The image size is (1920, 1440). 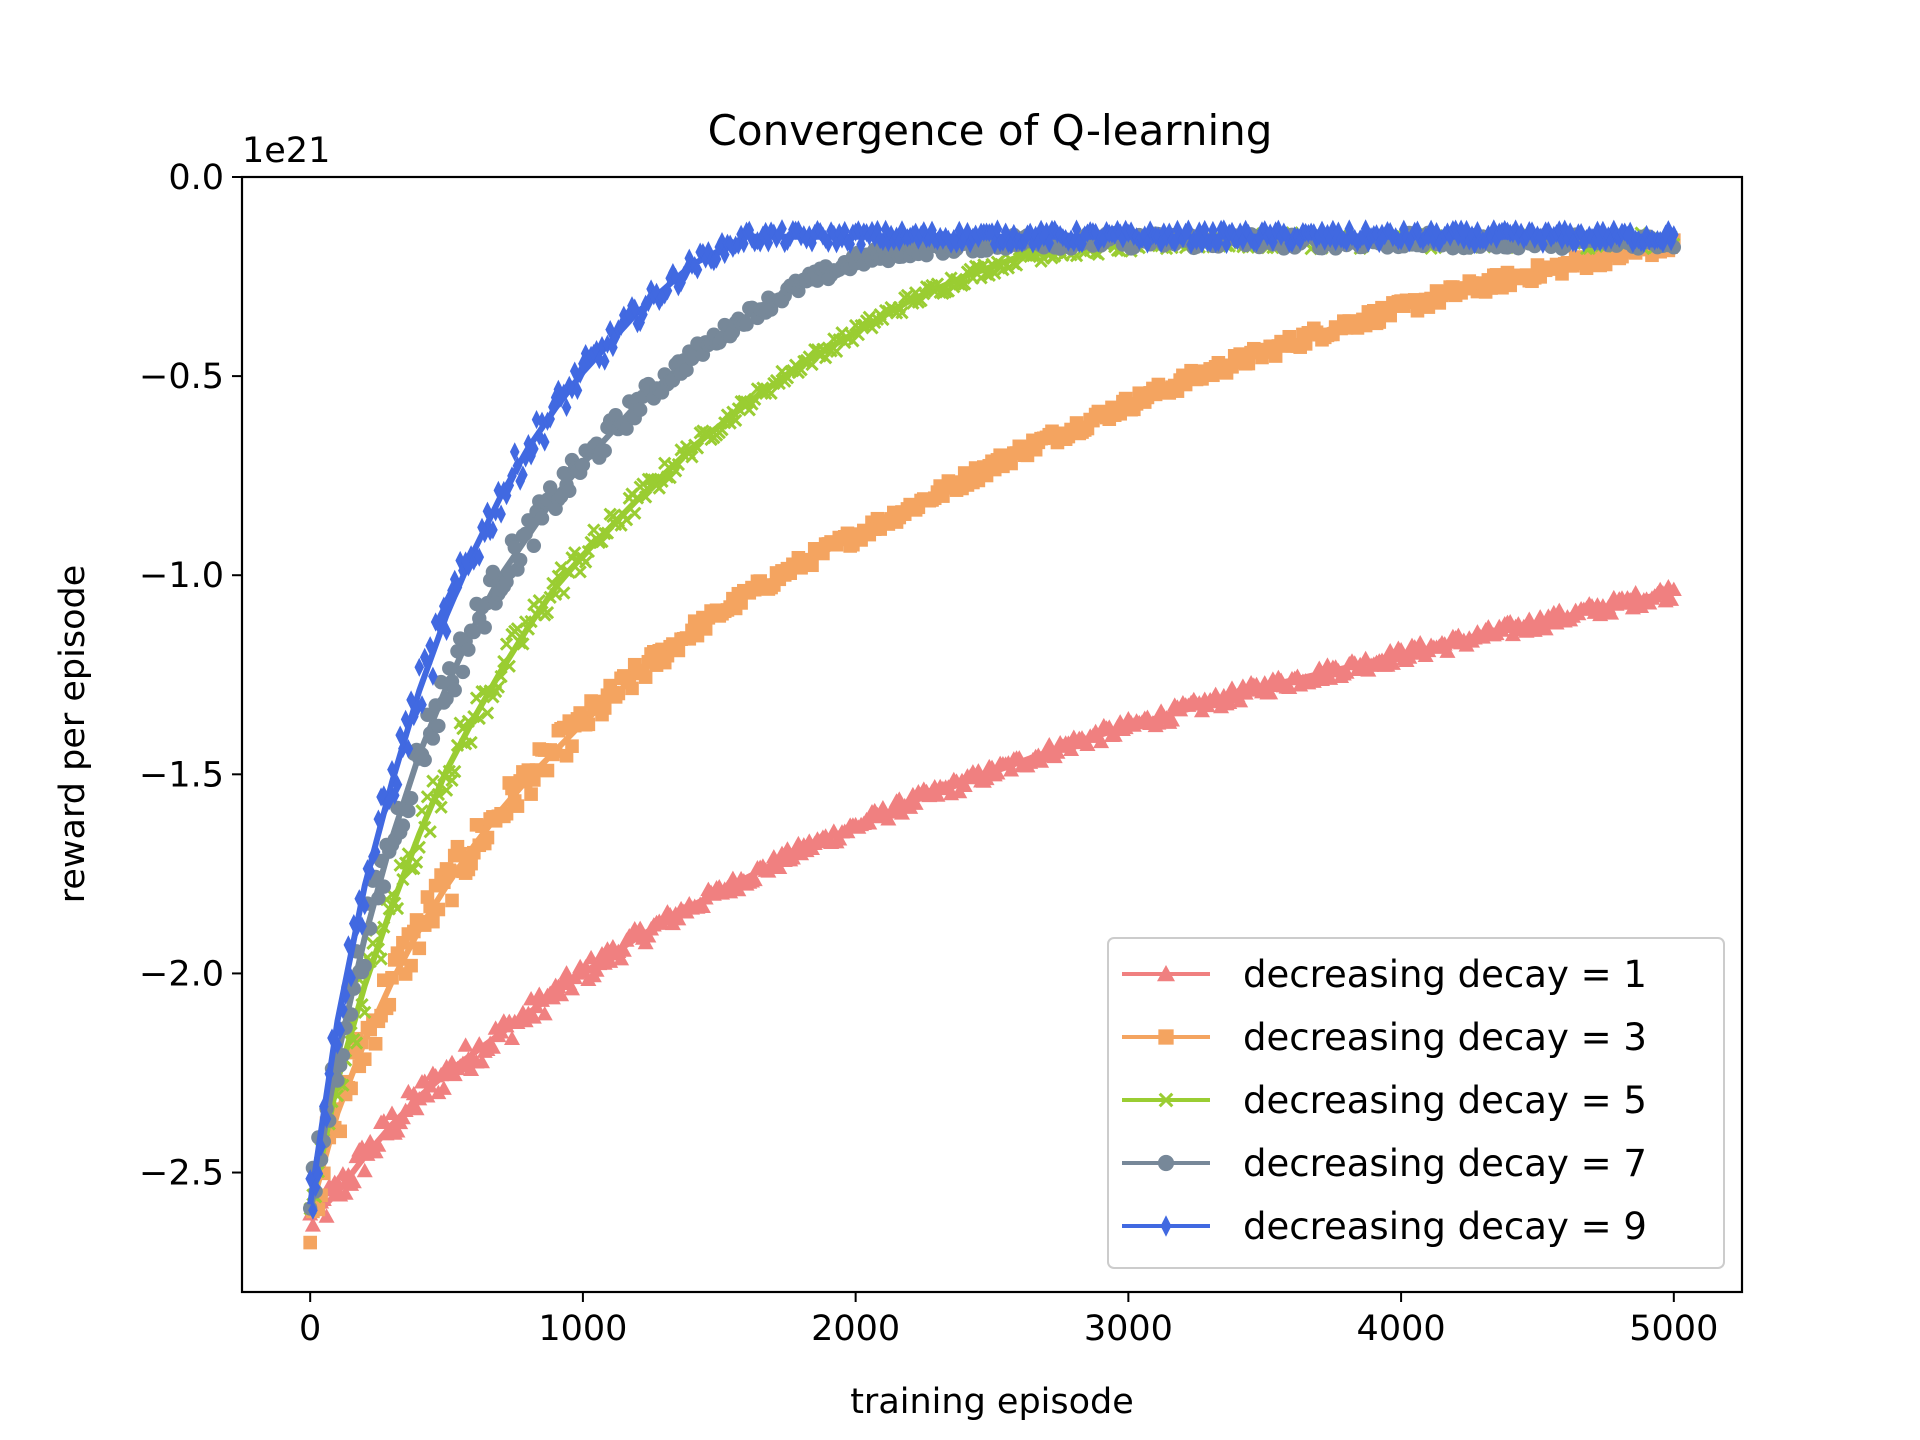 I want to click on x-tick-label: 1000, so click(x=582, y=1329).